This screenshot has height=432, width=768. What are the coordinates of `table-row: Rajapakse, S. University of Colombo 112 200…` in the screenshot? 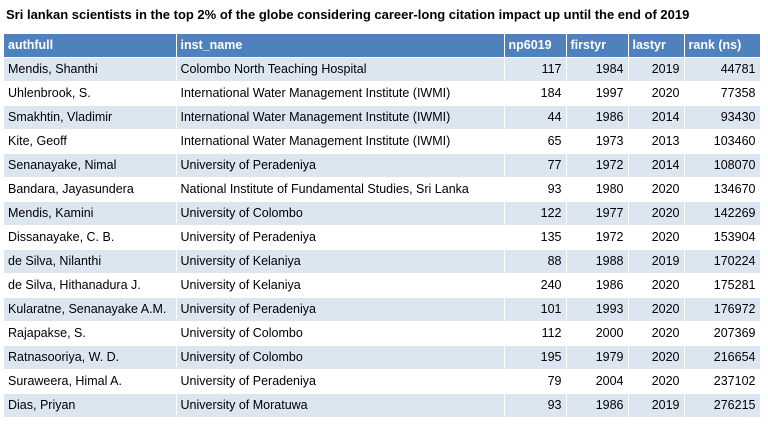 It's located at (382, 333).